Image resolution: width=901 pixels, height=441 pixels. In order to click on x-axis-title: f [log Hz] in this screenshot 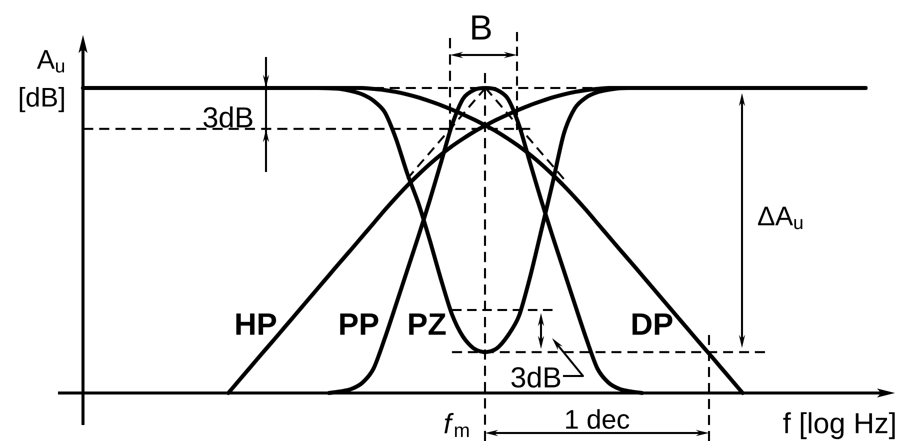, I will do `click(839, 426)`.